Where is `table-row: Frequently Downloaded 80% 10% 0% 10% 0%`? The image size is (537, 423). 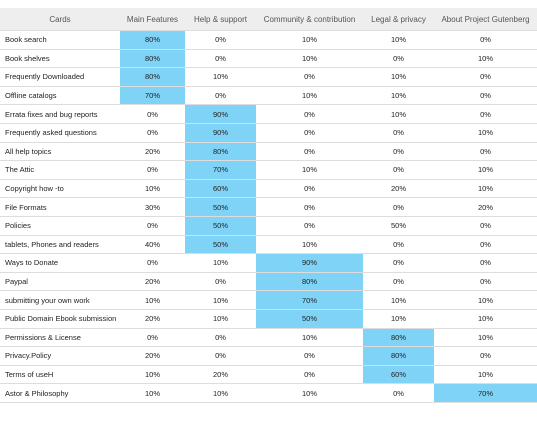 table-row: Frequently Downloaded 80% 10% 0% 10% 0% is located at coordinates (268, 77).